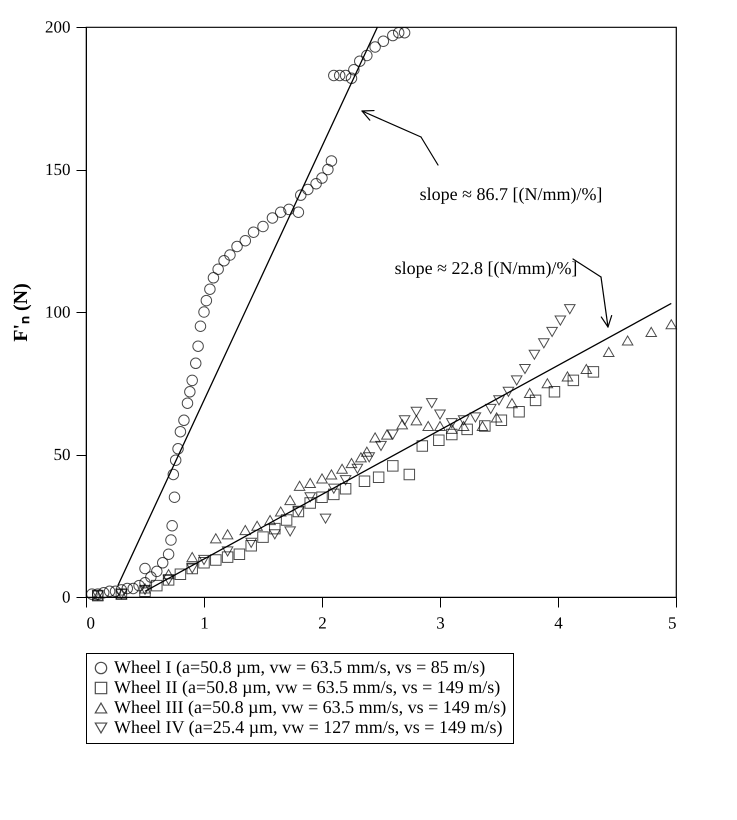  What do you see at coordinates (66, 597) in the screenshot?
I see `y-tick-label: 0` at bounding box center [66, 597].